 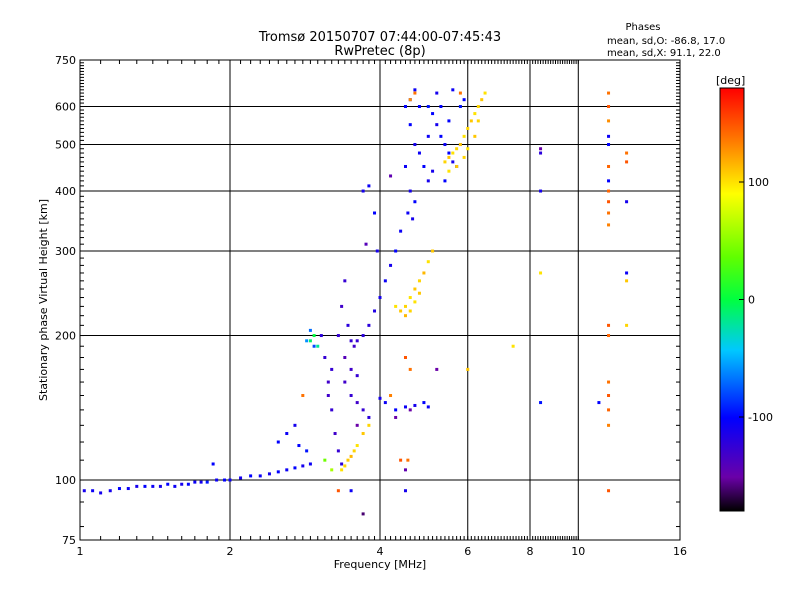 I want to click on x-tick-label: 1, so click(x=80, y=551).